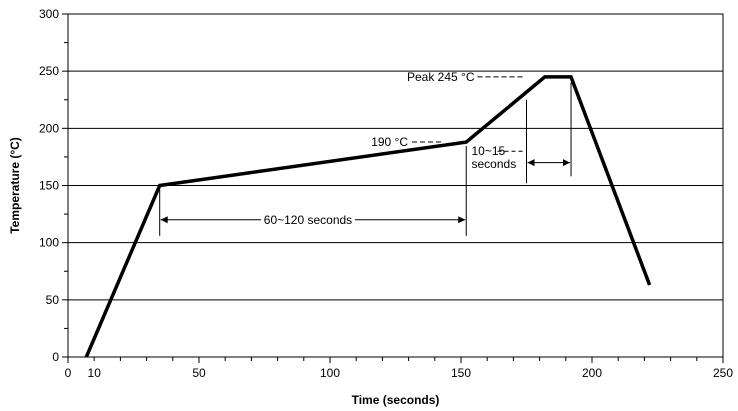 The width and height of the screenshot is (738, 411). What do you see at coordinates (389, 142) in the screenshot?
I see `temp-190-label: 190 °C` at bounding box center [389, 142].